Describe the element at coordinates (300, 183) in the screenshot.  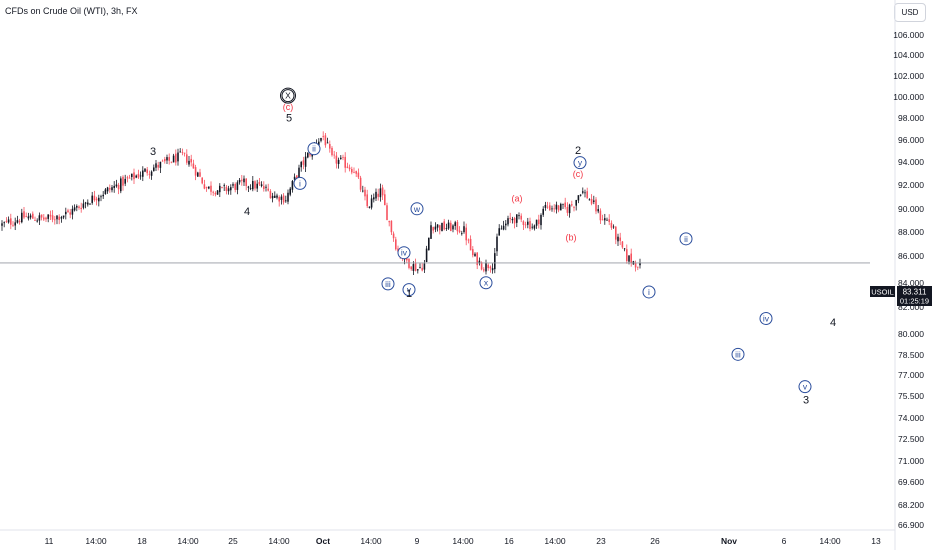
I see `wave-label: i` at that location.